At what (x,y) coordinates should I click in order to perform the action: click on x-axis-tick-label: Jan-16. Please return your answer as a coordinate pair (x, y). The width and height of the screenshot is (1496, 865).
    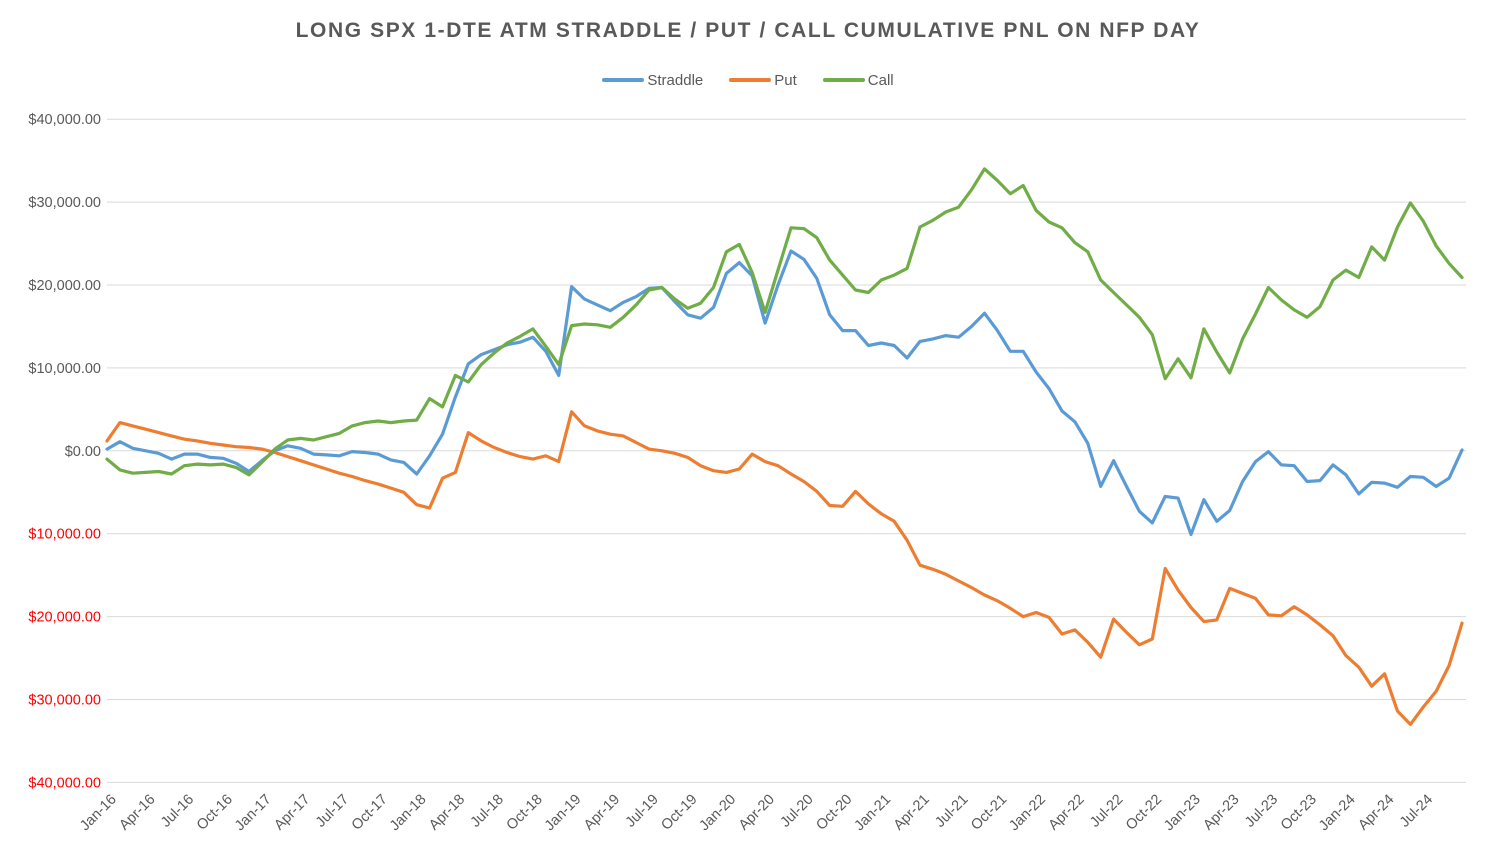
    Looking at the image, I should click on (98, 813).